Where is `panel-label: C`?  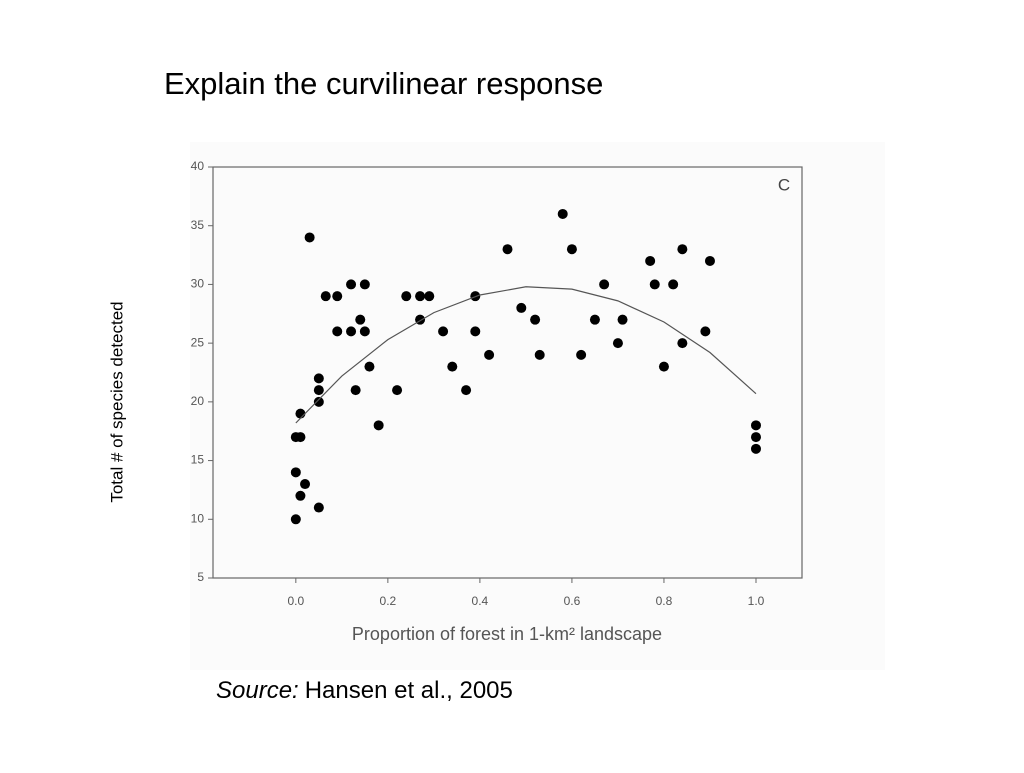
panel-label: C is located at coordinates (784, 184).